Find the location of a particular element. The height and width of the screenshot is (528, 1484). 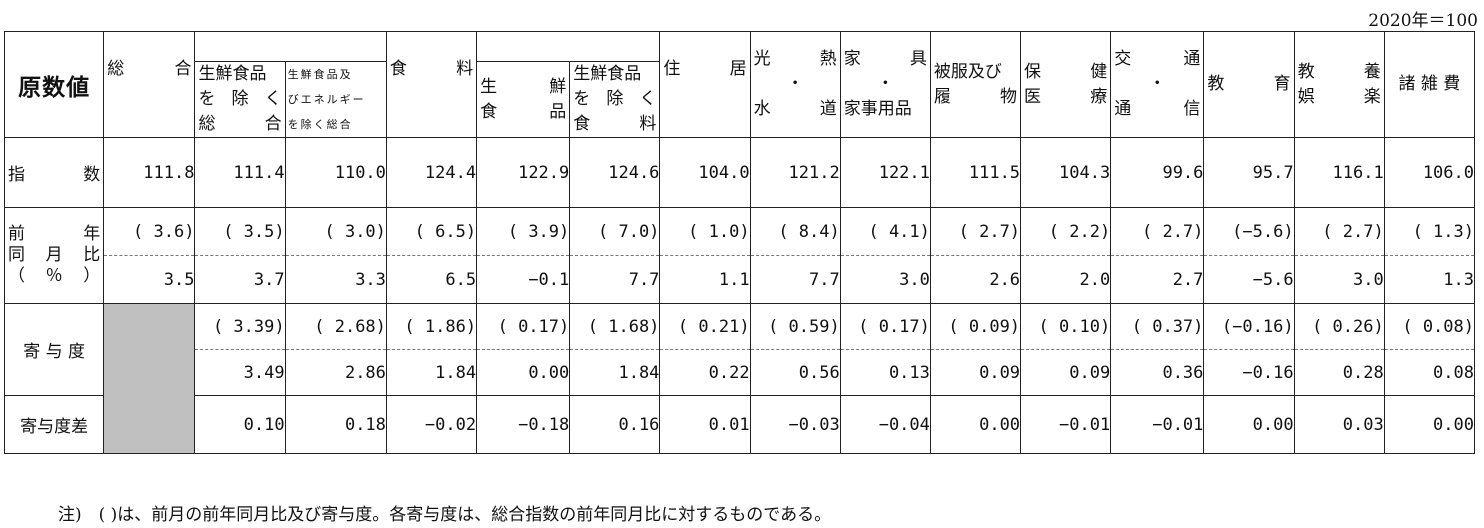

index-row-cell: 122.9 is located at coordinates (523, 172).